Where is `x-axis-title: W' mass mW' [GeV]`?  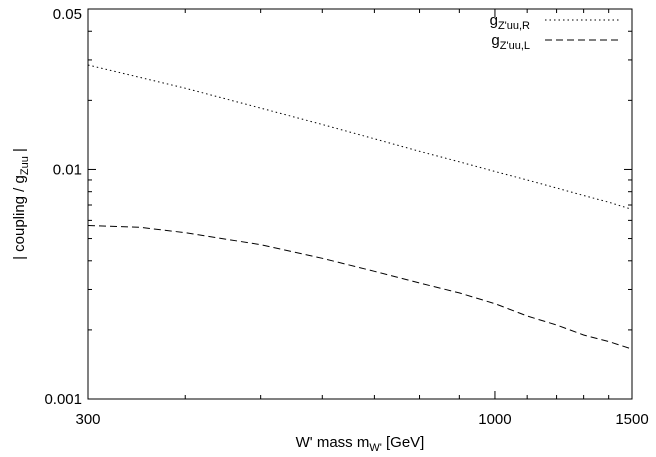 x-axis-title: W' mass mW' [GeV] is located at coordinates (360, 444).